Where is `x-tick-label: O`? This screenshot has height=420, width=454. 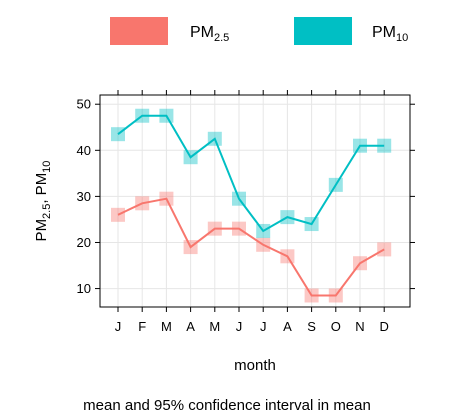
x-tick-label: O is located at coordinates (336, 326).